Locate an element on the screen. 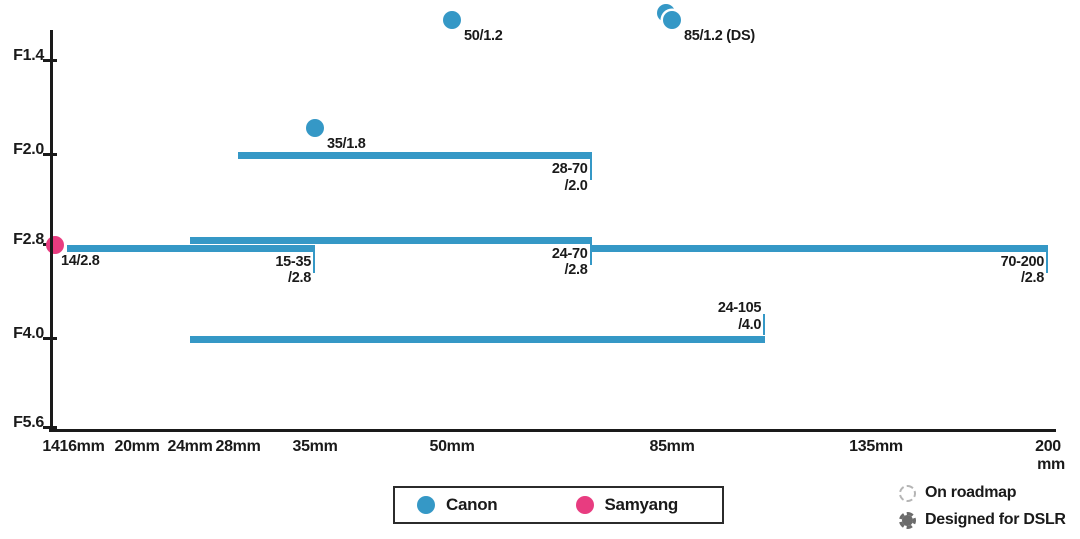  marker-label-roadmap: On roadmap is located at coordinates (971, 492).